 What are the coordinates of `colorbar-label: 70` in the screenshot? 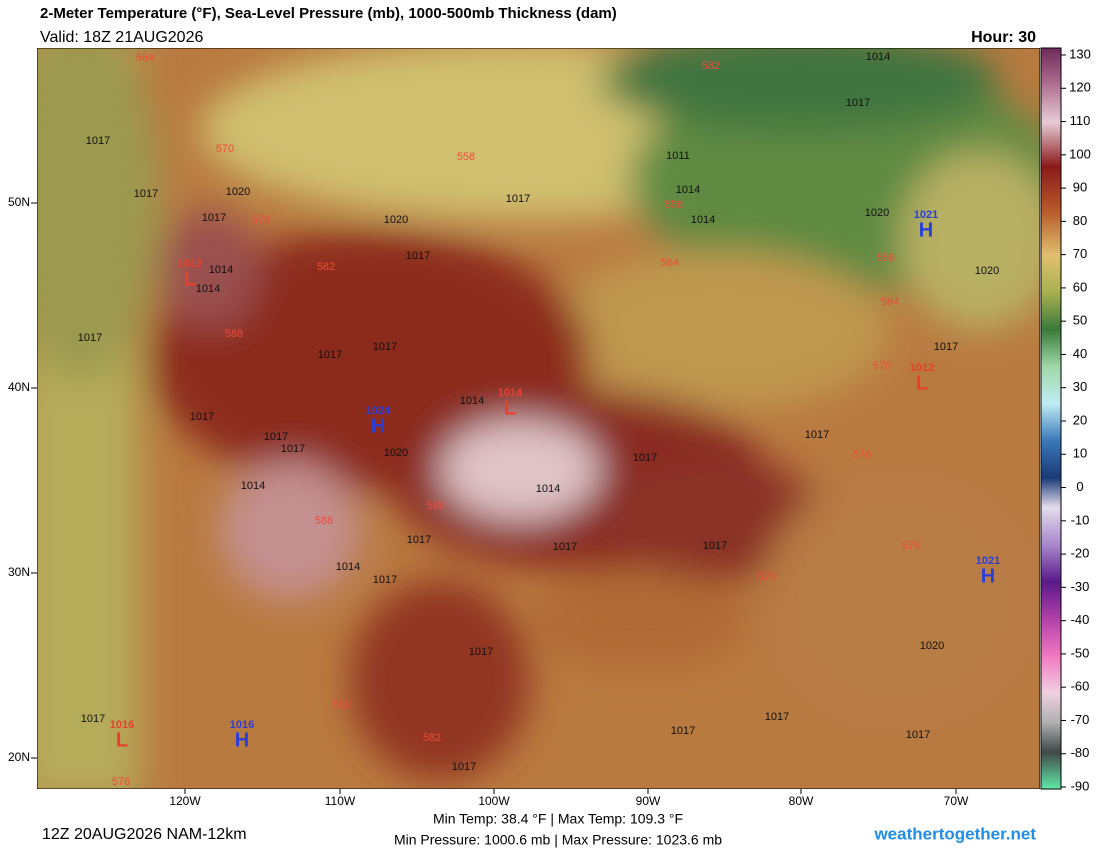 It's located at (1080, 253).